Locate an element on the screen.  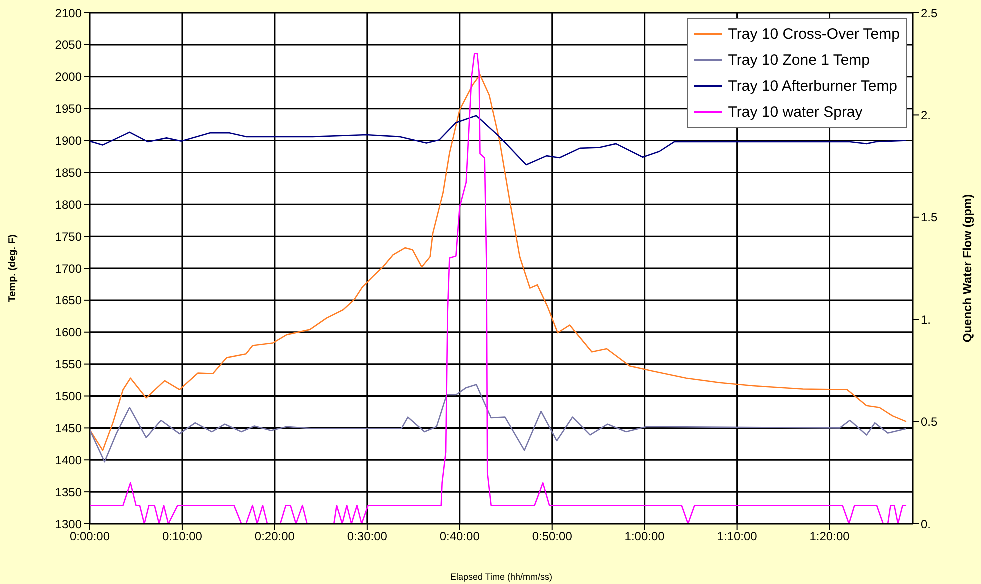
y-tick-label: 2050 is located at coordinates (68, 45).